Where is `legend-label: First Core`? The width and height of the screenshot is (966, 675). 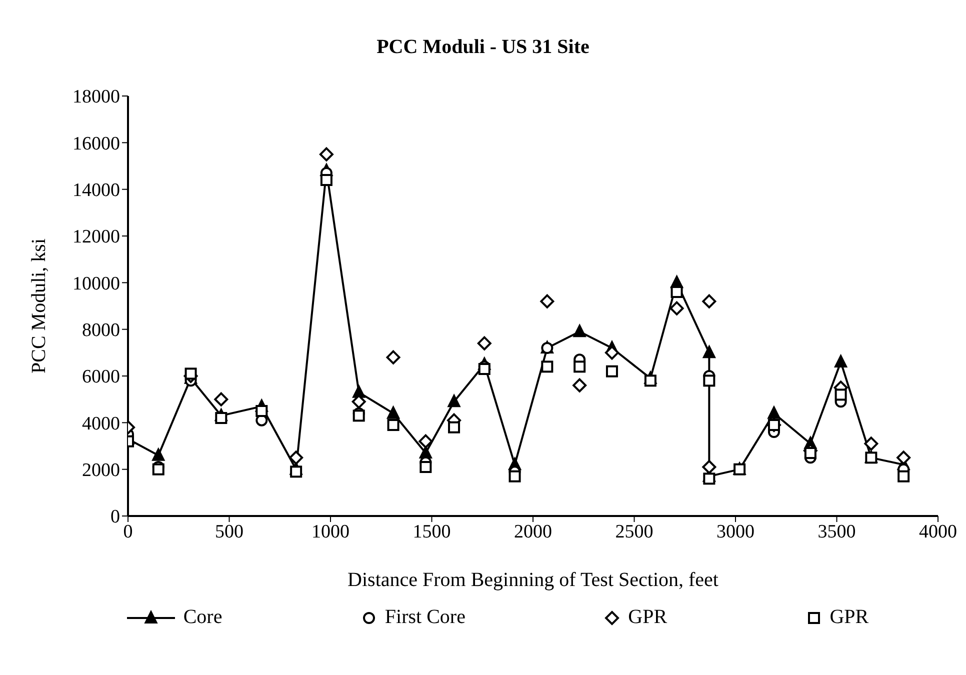
legend-label: First Core is located at coordinates (425, 617).